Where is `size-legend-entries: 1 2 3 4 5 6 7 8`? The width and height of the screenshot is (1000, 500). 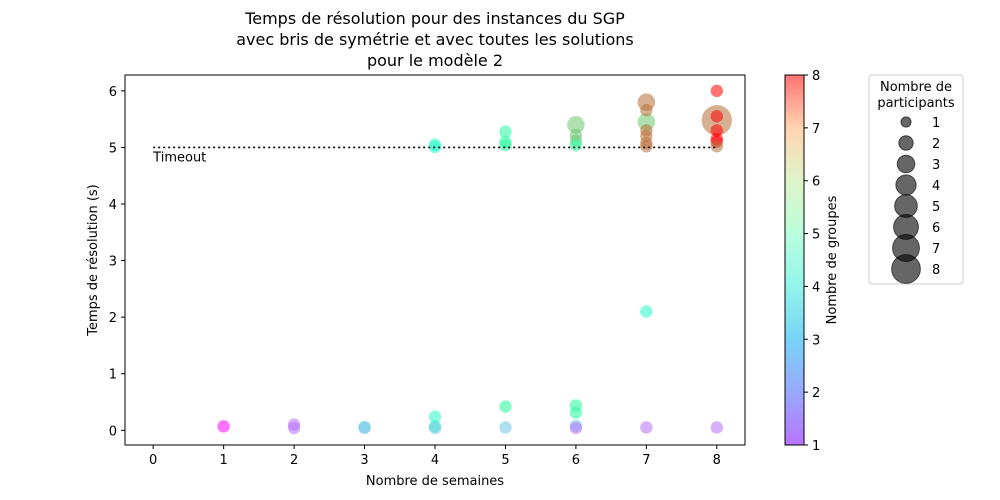
size-legend-entries: 1 2 3 4 5 6 7 8 is located at coordinates (915, 200).